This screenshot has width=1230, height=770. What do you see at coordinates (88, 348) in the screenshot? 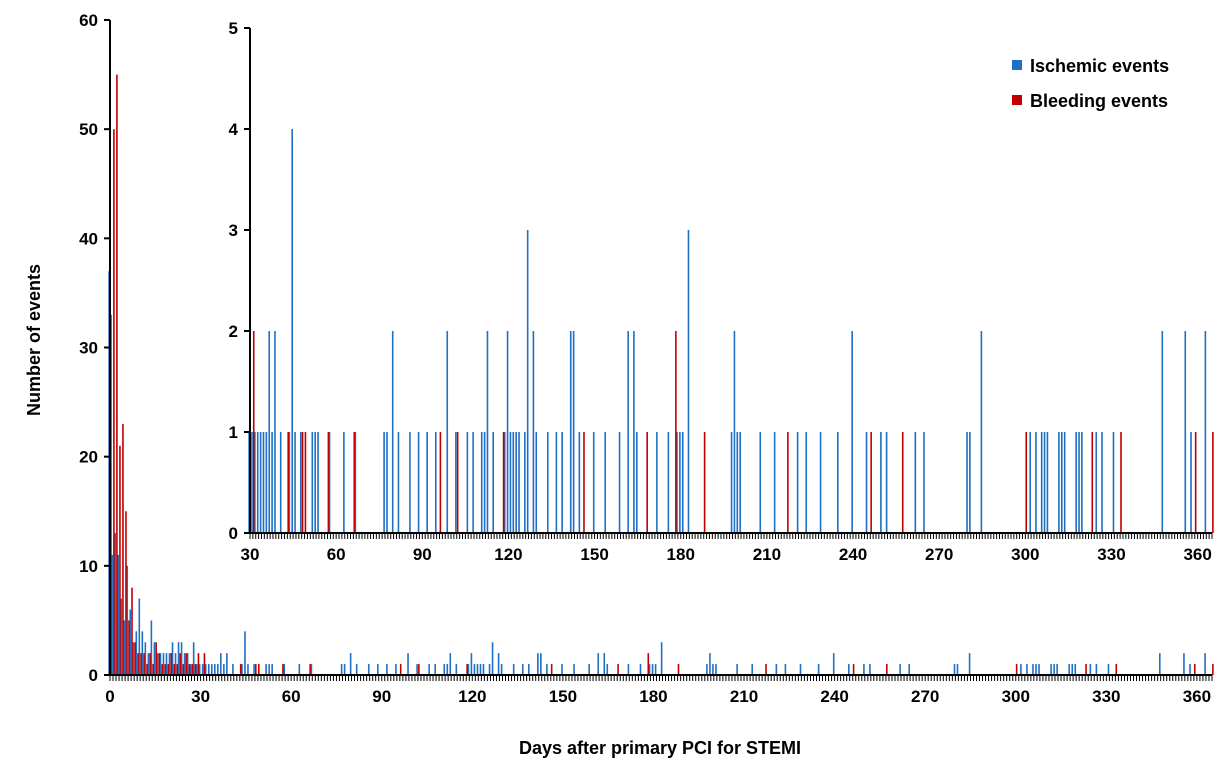
I see `main-y-tick-label: 30` at bounding box center [88, 348].